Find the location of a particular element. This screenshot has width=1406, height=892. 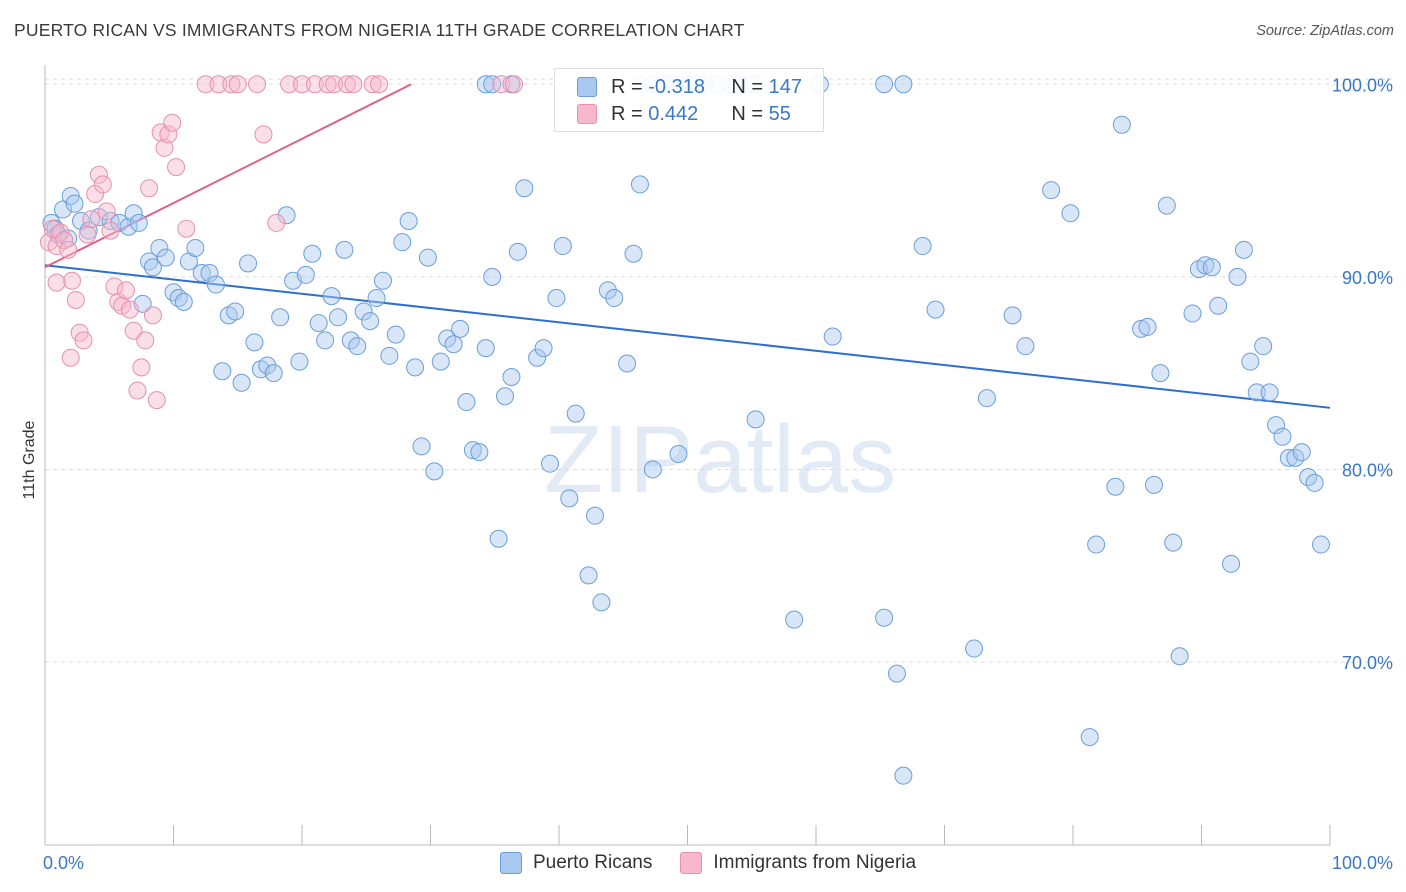

legend-row-nigeria: R = 0.442 N = 55 is located at coordinates (684, 114).